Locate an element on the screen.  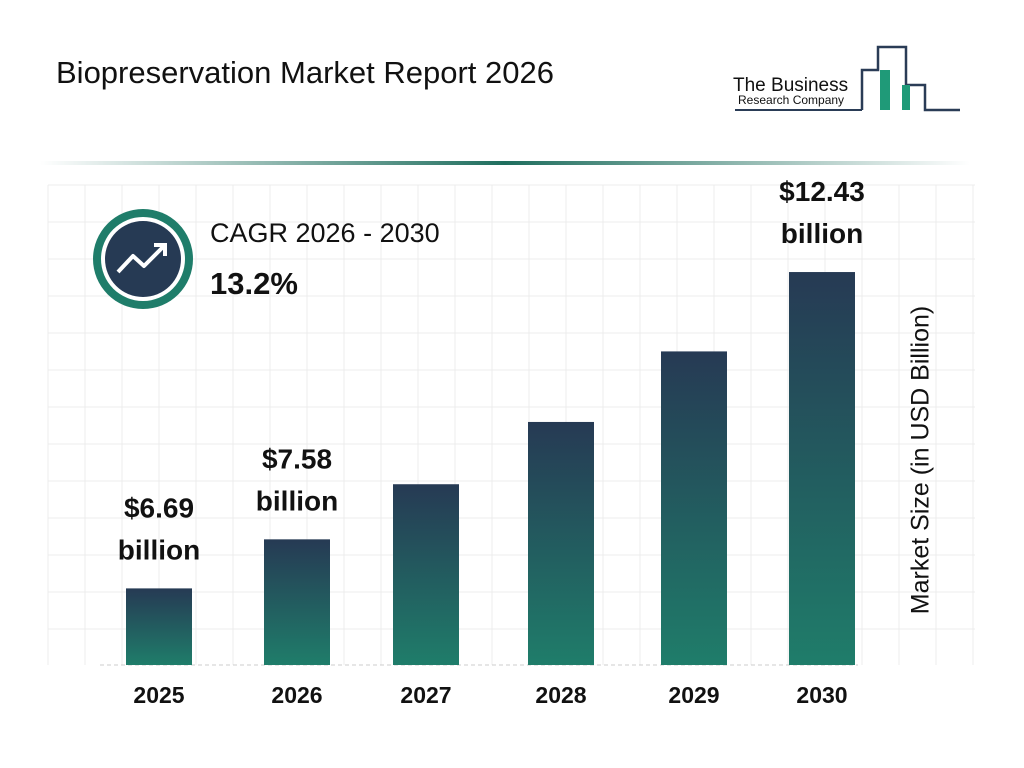
logo-text: Research Company is located at coordinates (791, 100).